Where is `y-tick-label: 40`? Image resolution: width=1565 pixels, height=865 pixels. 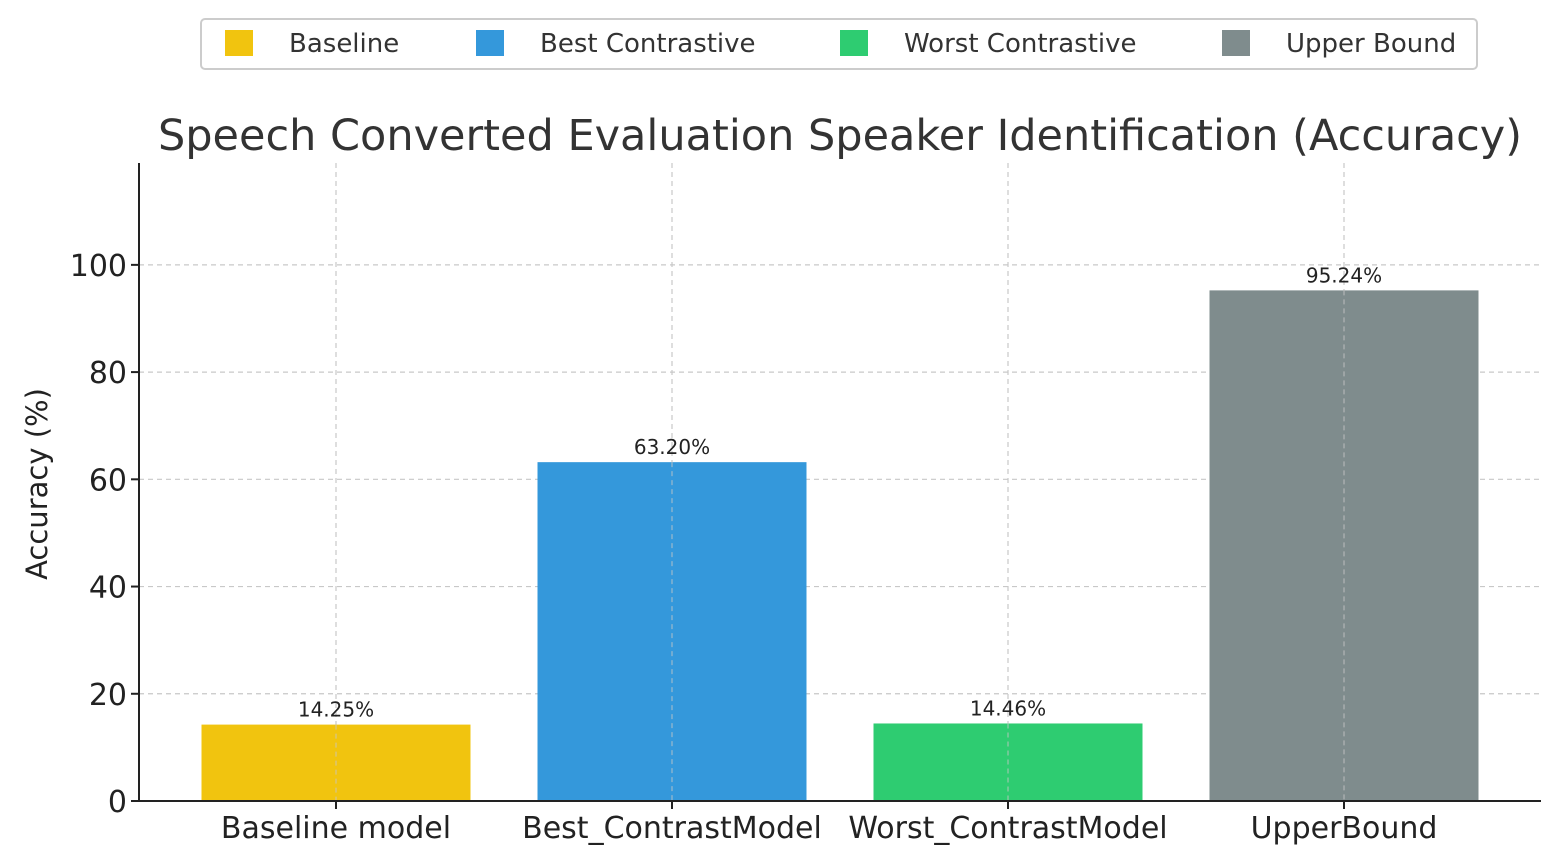 y-tick-label: 40 is located at coordinates (108, 588).